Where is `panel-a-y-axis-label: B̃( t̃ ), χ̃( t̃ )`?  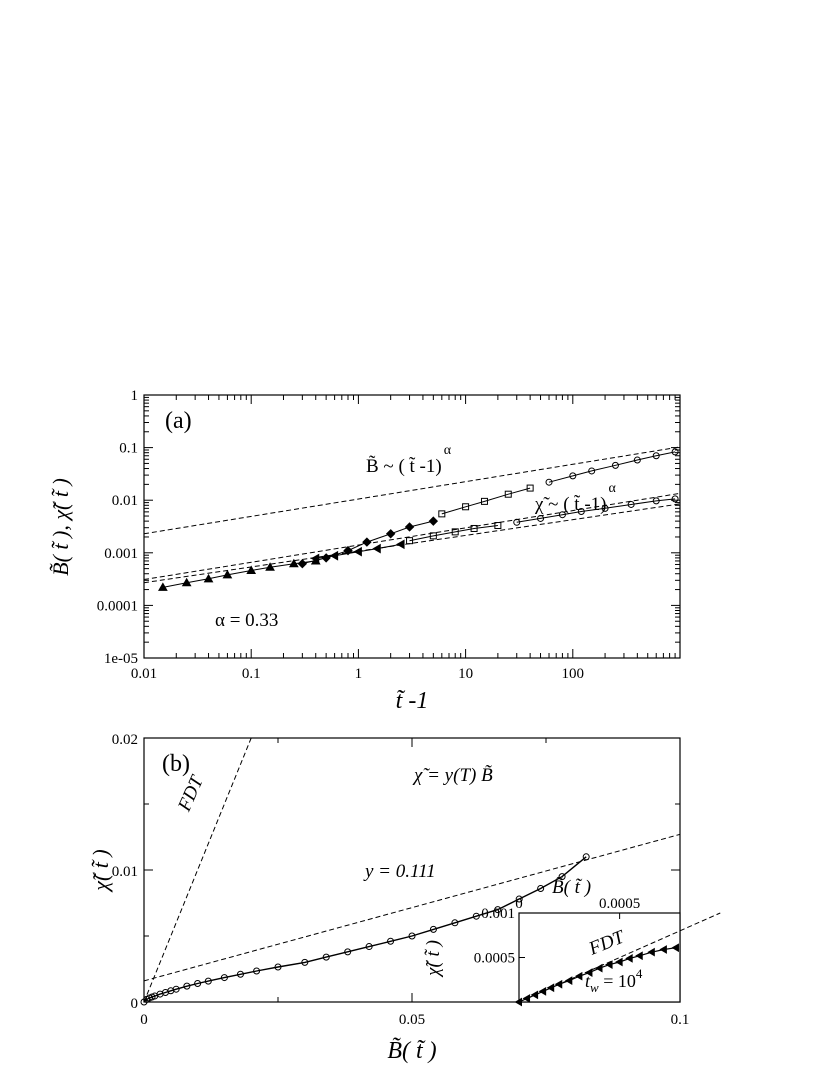 panel-a-y-axis-label: B̃( t̃ ), χ̃( t̃ ) is located at coordinates (60, 527).